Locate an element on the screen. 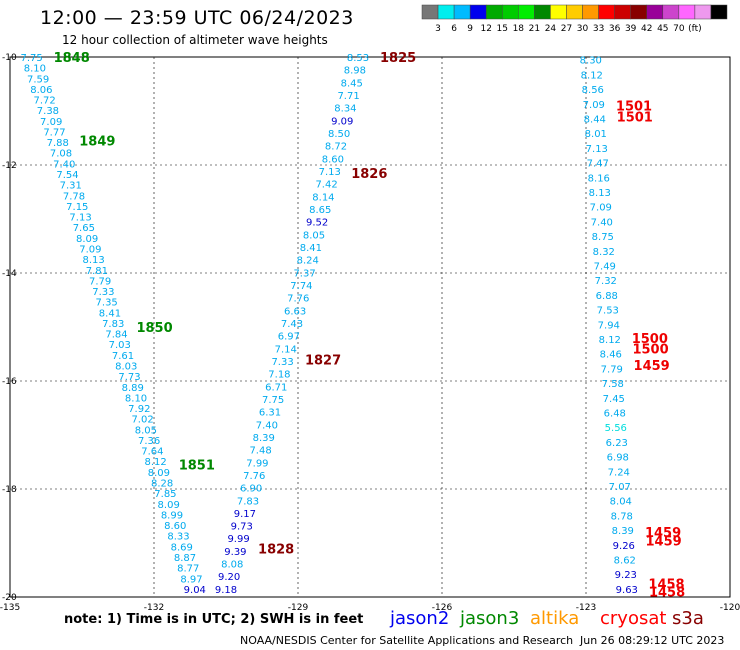 This screenshot has height=650, width=740. wave-height-value: 8.04 is located at coordinates (621, 502).